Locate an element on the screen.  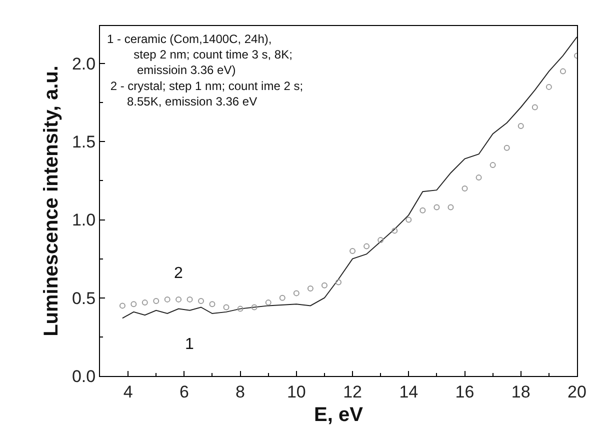
y-tick-label: 0.0 is located at coordinates (84, 376).